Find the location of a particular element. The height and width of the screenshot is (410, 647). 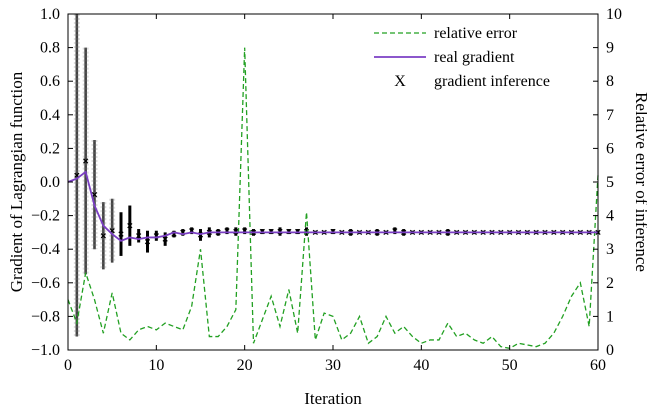

y-right-tick-label: 7 is located at coordinates (610, 115).